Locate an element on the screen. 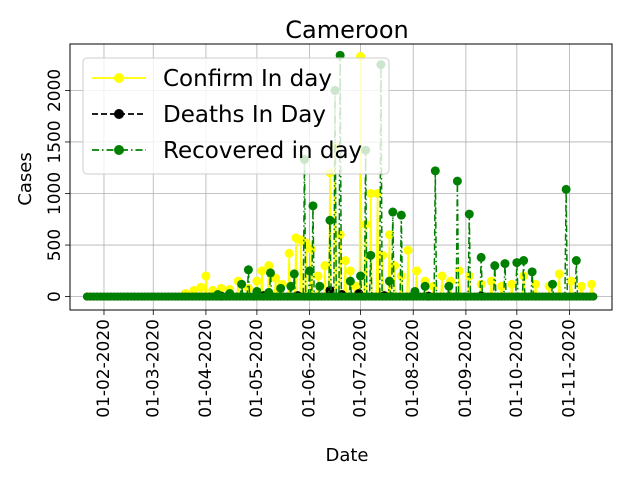  y-tick-label: 1500 is located at coordinates (55, 141).